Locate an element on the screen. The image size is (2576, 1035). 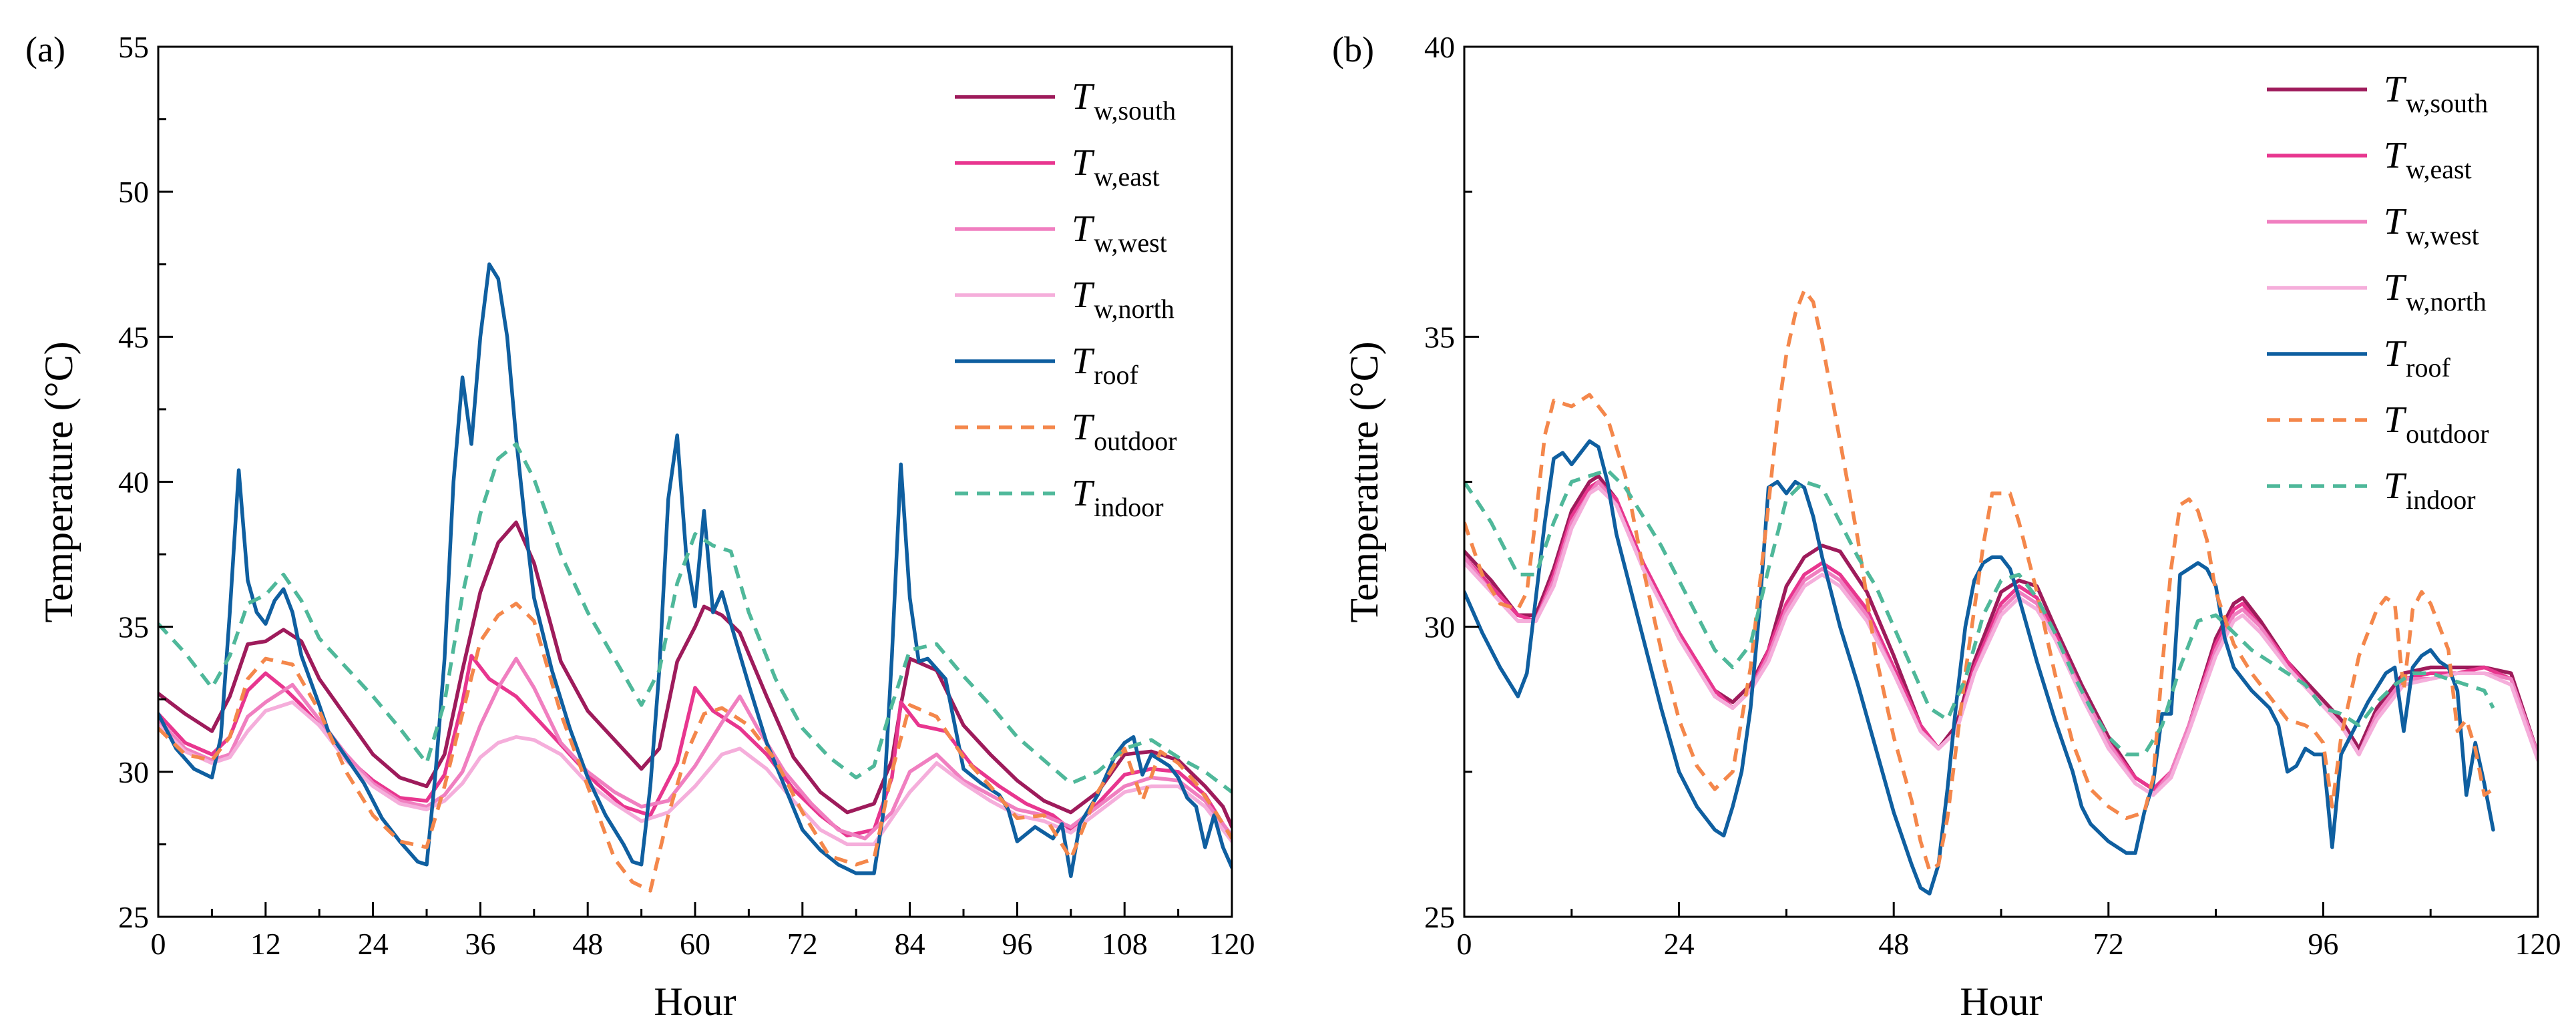
panel-a-x-tick-label: 84 is located at coordinates (910, 944).